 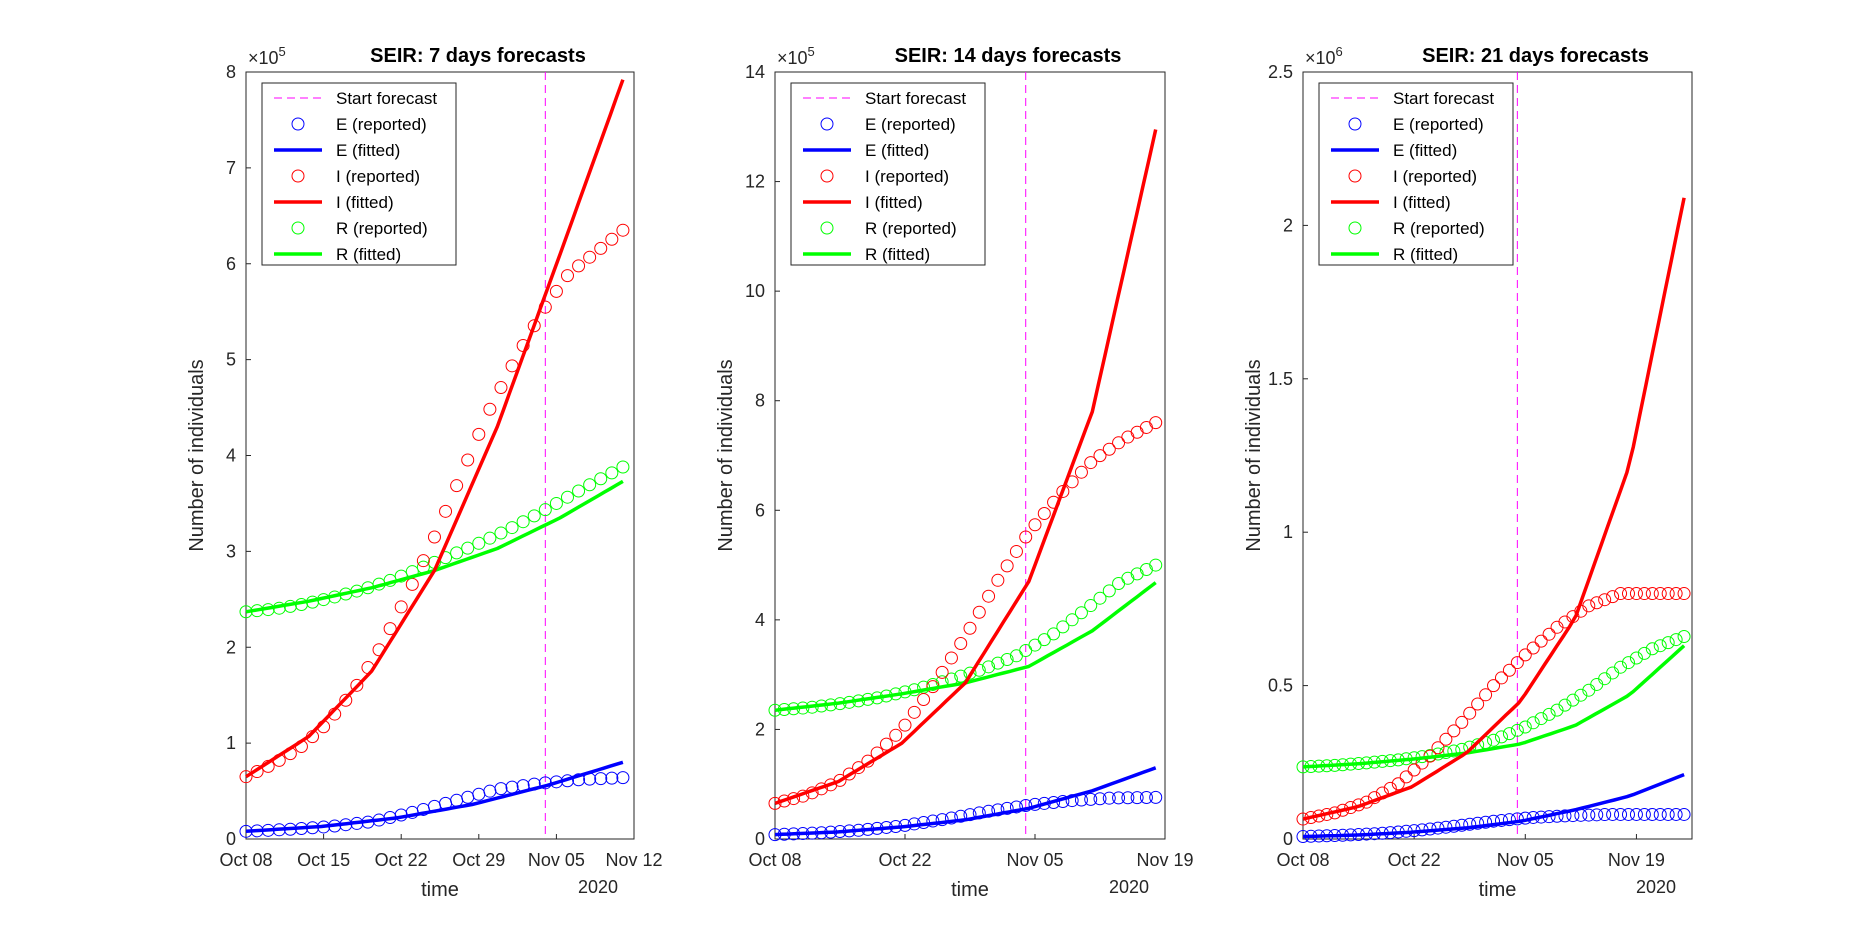 What do you see at coordinates (1438, 124) in the screenshot?
I see `legend-label: E (reported)` at bounding box center [1438, 124].